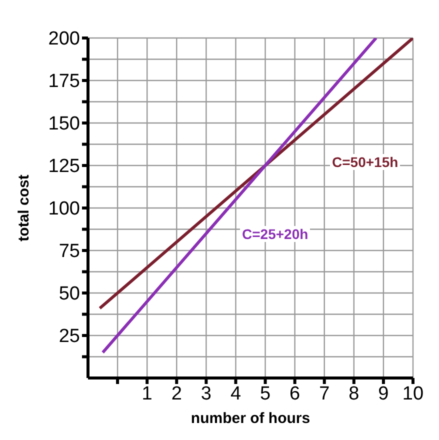 This screenshot has width=439, height=440. I want to click on annotation: C=50+15h, so click(365, 162).